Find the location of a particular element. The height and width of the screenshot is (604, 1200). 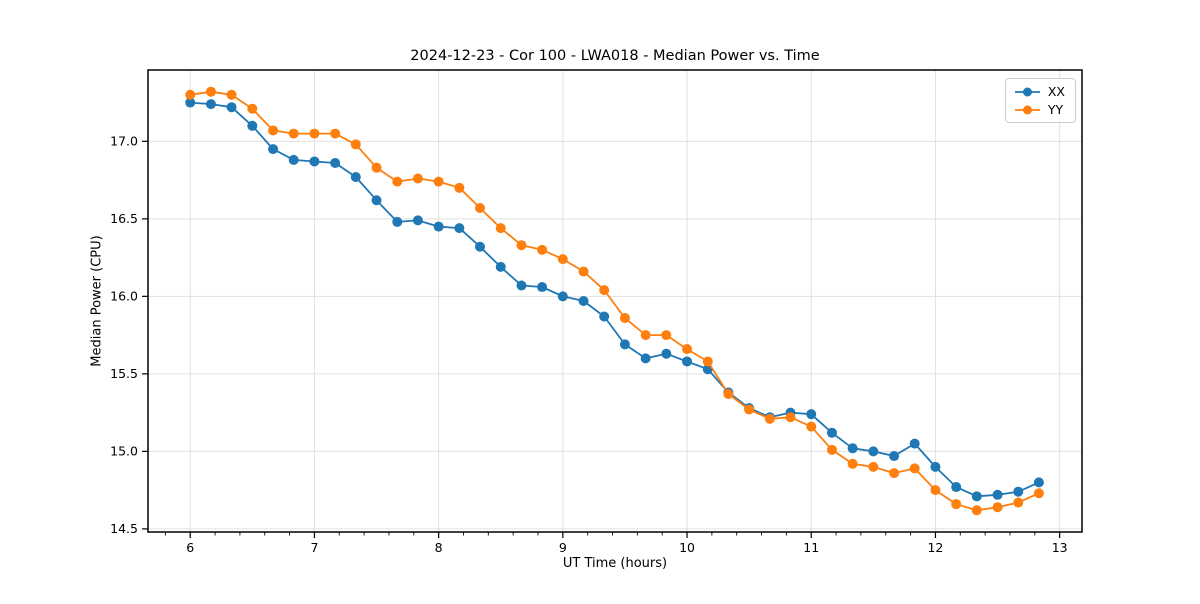

y-tick-label: 15.5 is located at coordinates (124, 373).